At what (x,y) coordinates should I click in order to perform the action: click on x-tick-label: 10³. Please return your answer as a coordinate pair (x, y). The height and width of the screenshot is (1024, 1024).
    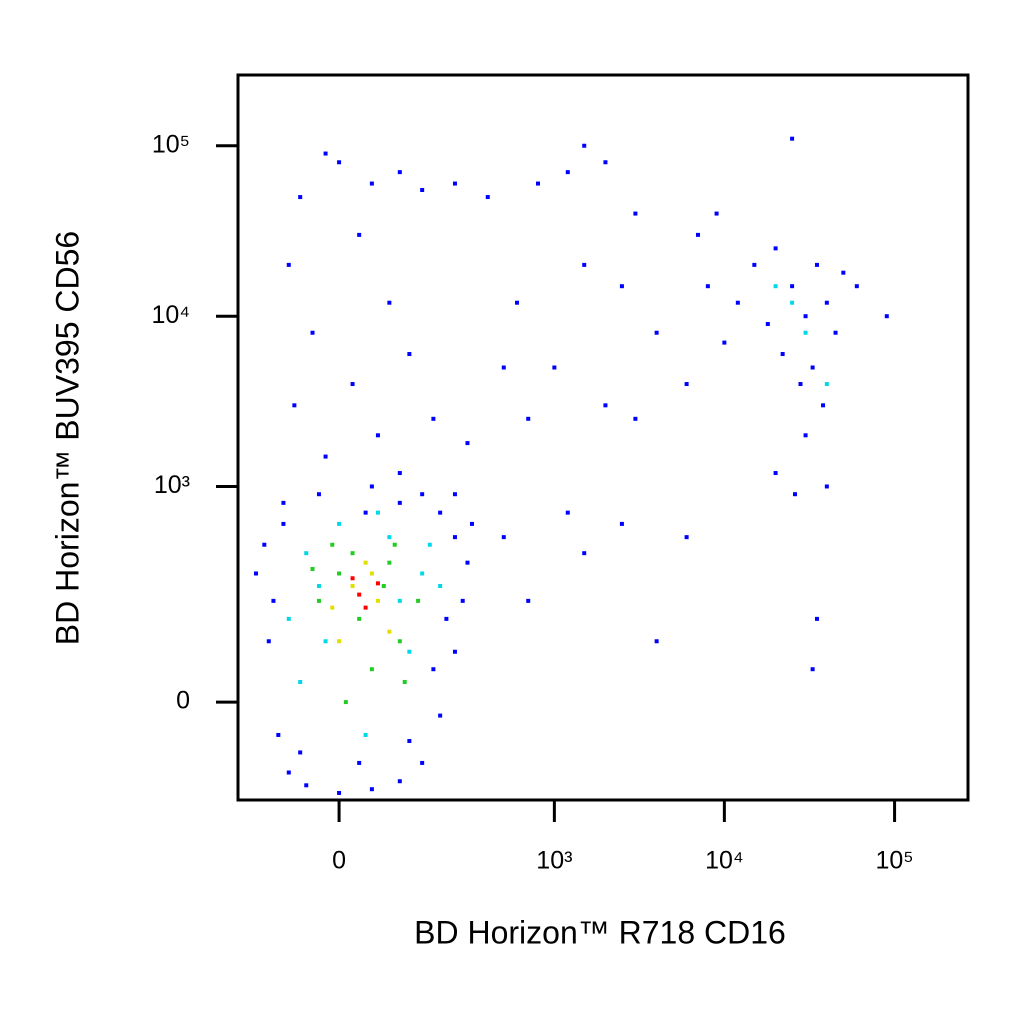
    Looking at the image, I should click on (554, 861).